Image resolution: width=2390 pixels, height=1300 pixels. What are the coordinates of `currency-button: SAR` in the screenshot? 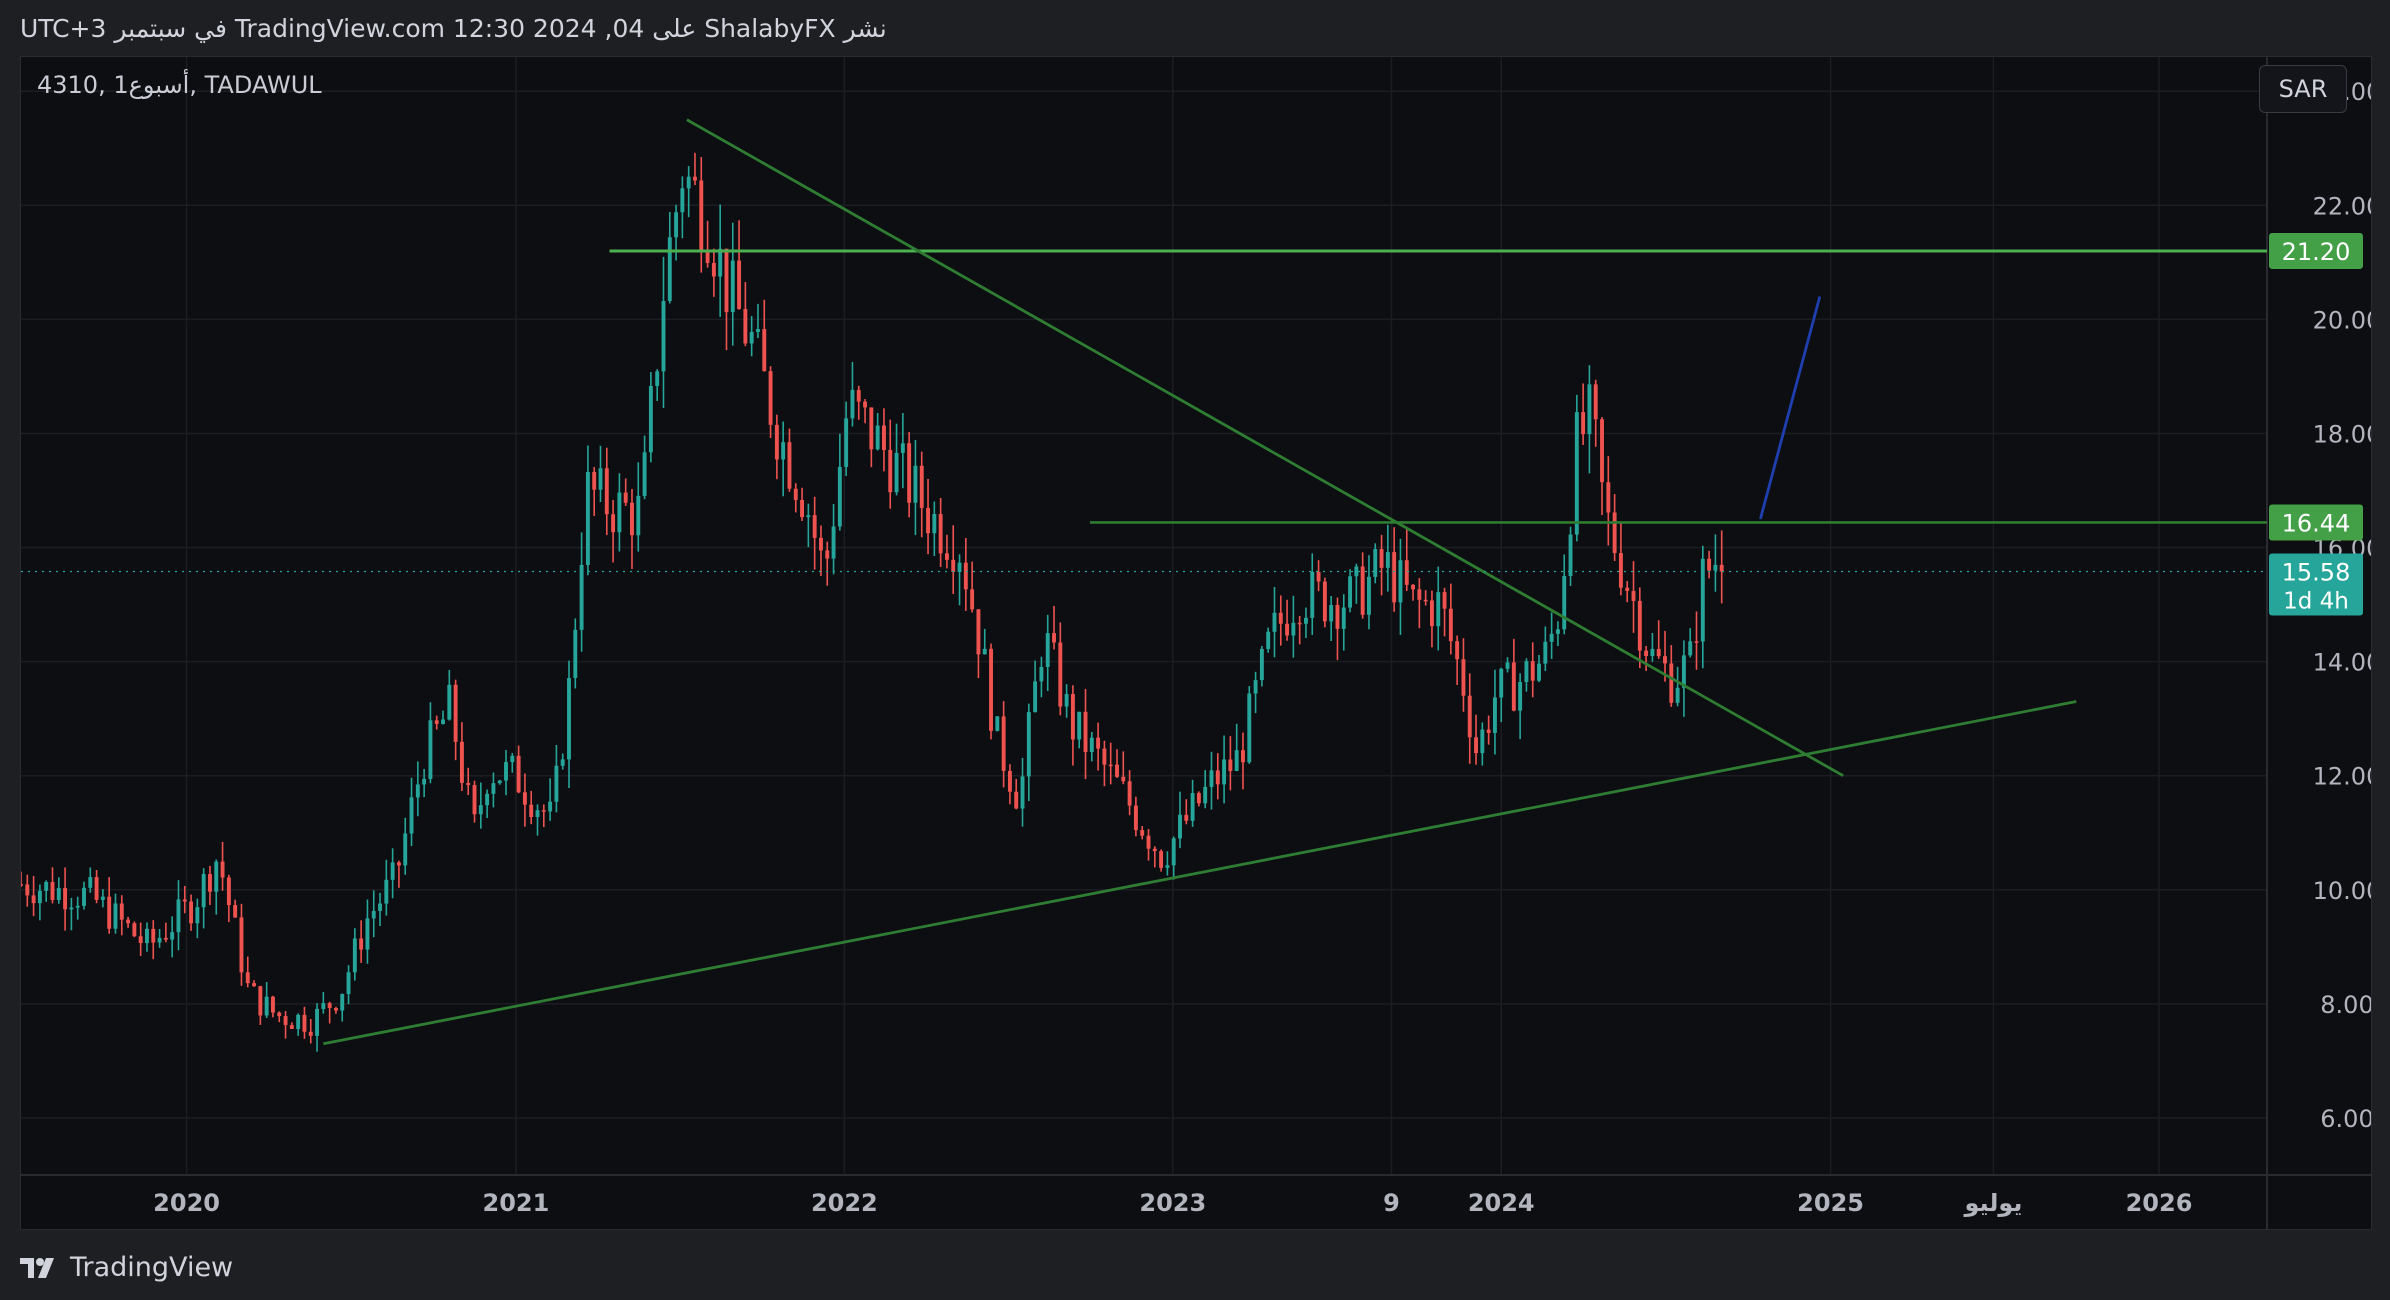 It's located at (2303, 89).